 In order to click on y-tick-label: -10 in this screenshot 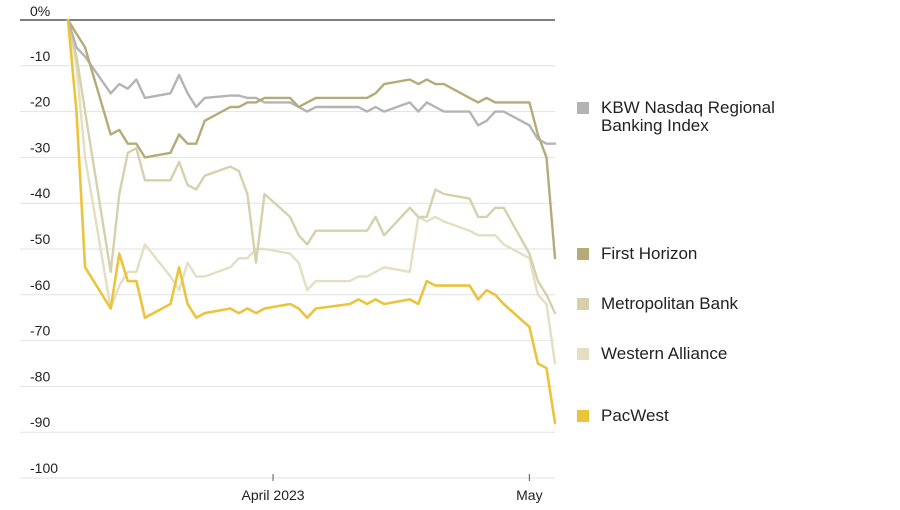, I will do `click(40, 56)`.